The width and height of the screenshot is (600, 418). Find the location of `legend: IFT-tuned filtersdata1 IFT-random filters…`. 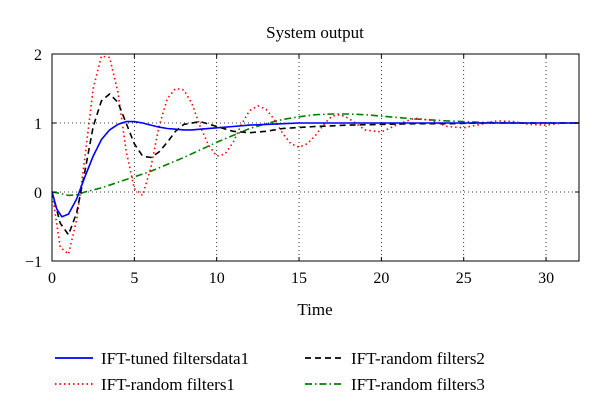

legend: IFT-tuned filtersdata1 IFT-random filters… is located at coordinates (270, 371).